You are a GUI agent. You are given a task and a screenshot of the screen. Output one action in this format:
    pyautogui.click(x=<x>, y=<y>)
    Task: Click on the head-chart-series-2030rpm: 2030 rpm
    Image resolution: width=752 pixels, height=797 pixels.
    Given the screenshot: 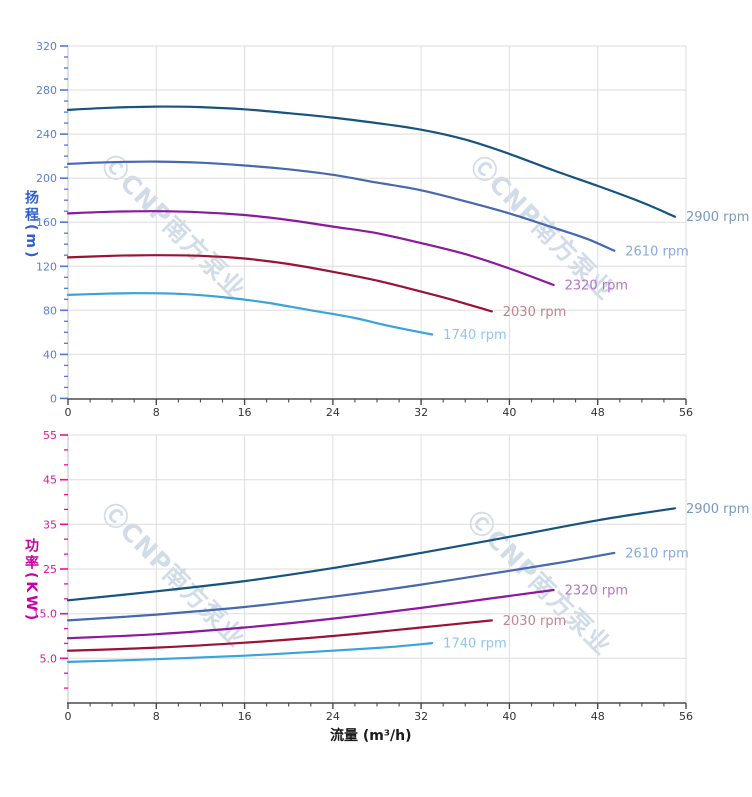 What is the action you would take?
    pyautogui.click(x=316, y=287)
    